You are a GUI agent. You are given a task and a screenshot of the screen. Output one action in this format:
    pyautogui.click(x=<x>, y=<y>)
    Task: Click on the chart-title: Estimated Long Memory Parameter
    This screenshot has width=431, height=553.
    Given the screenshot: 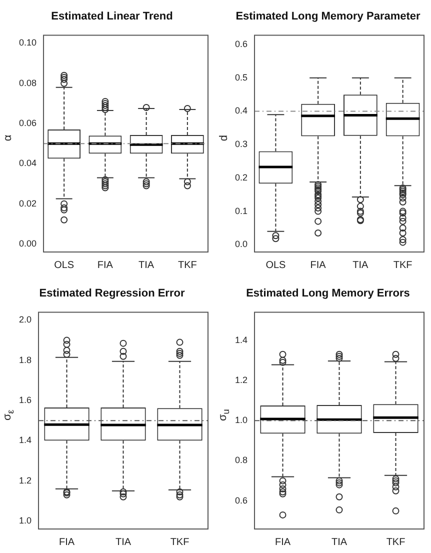 What is the action you would take?
    pyautogui.click(x=329, y=16)
    